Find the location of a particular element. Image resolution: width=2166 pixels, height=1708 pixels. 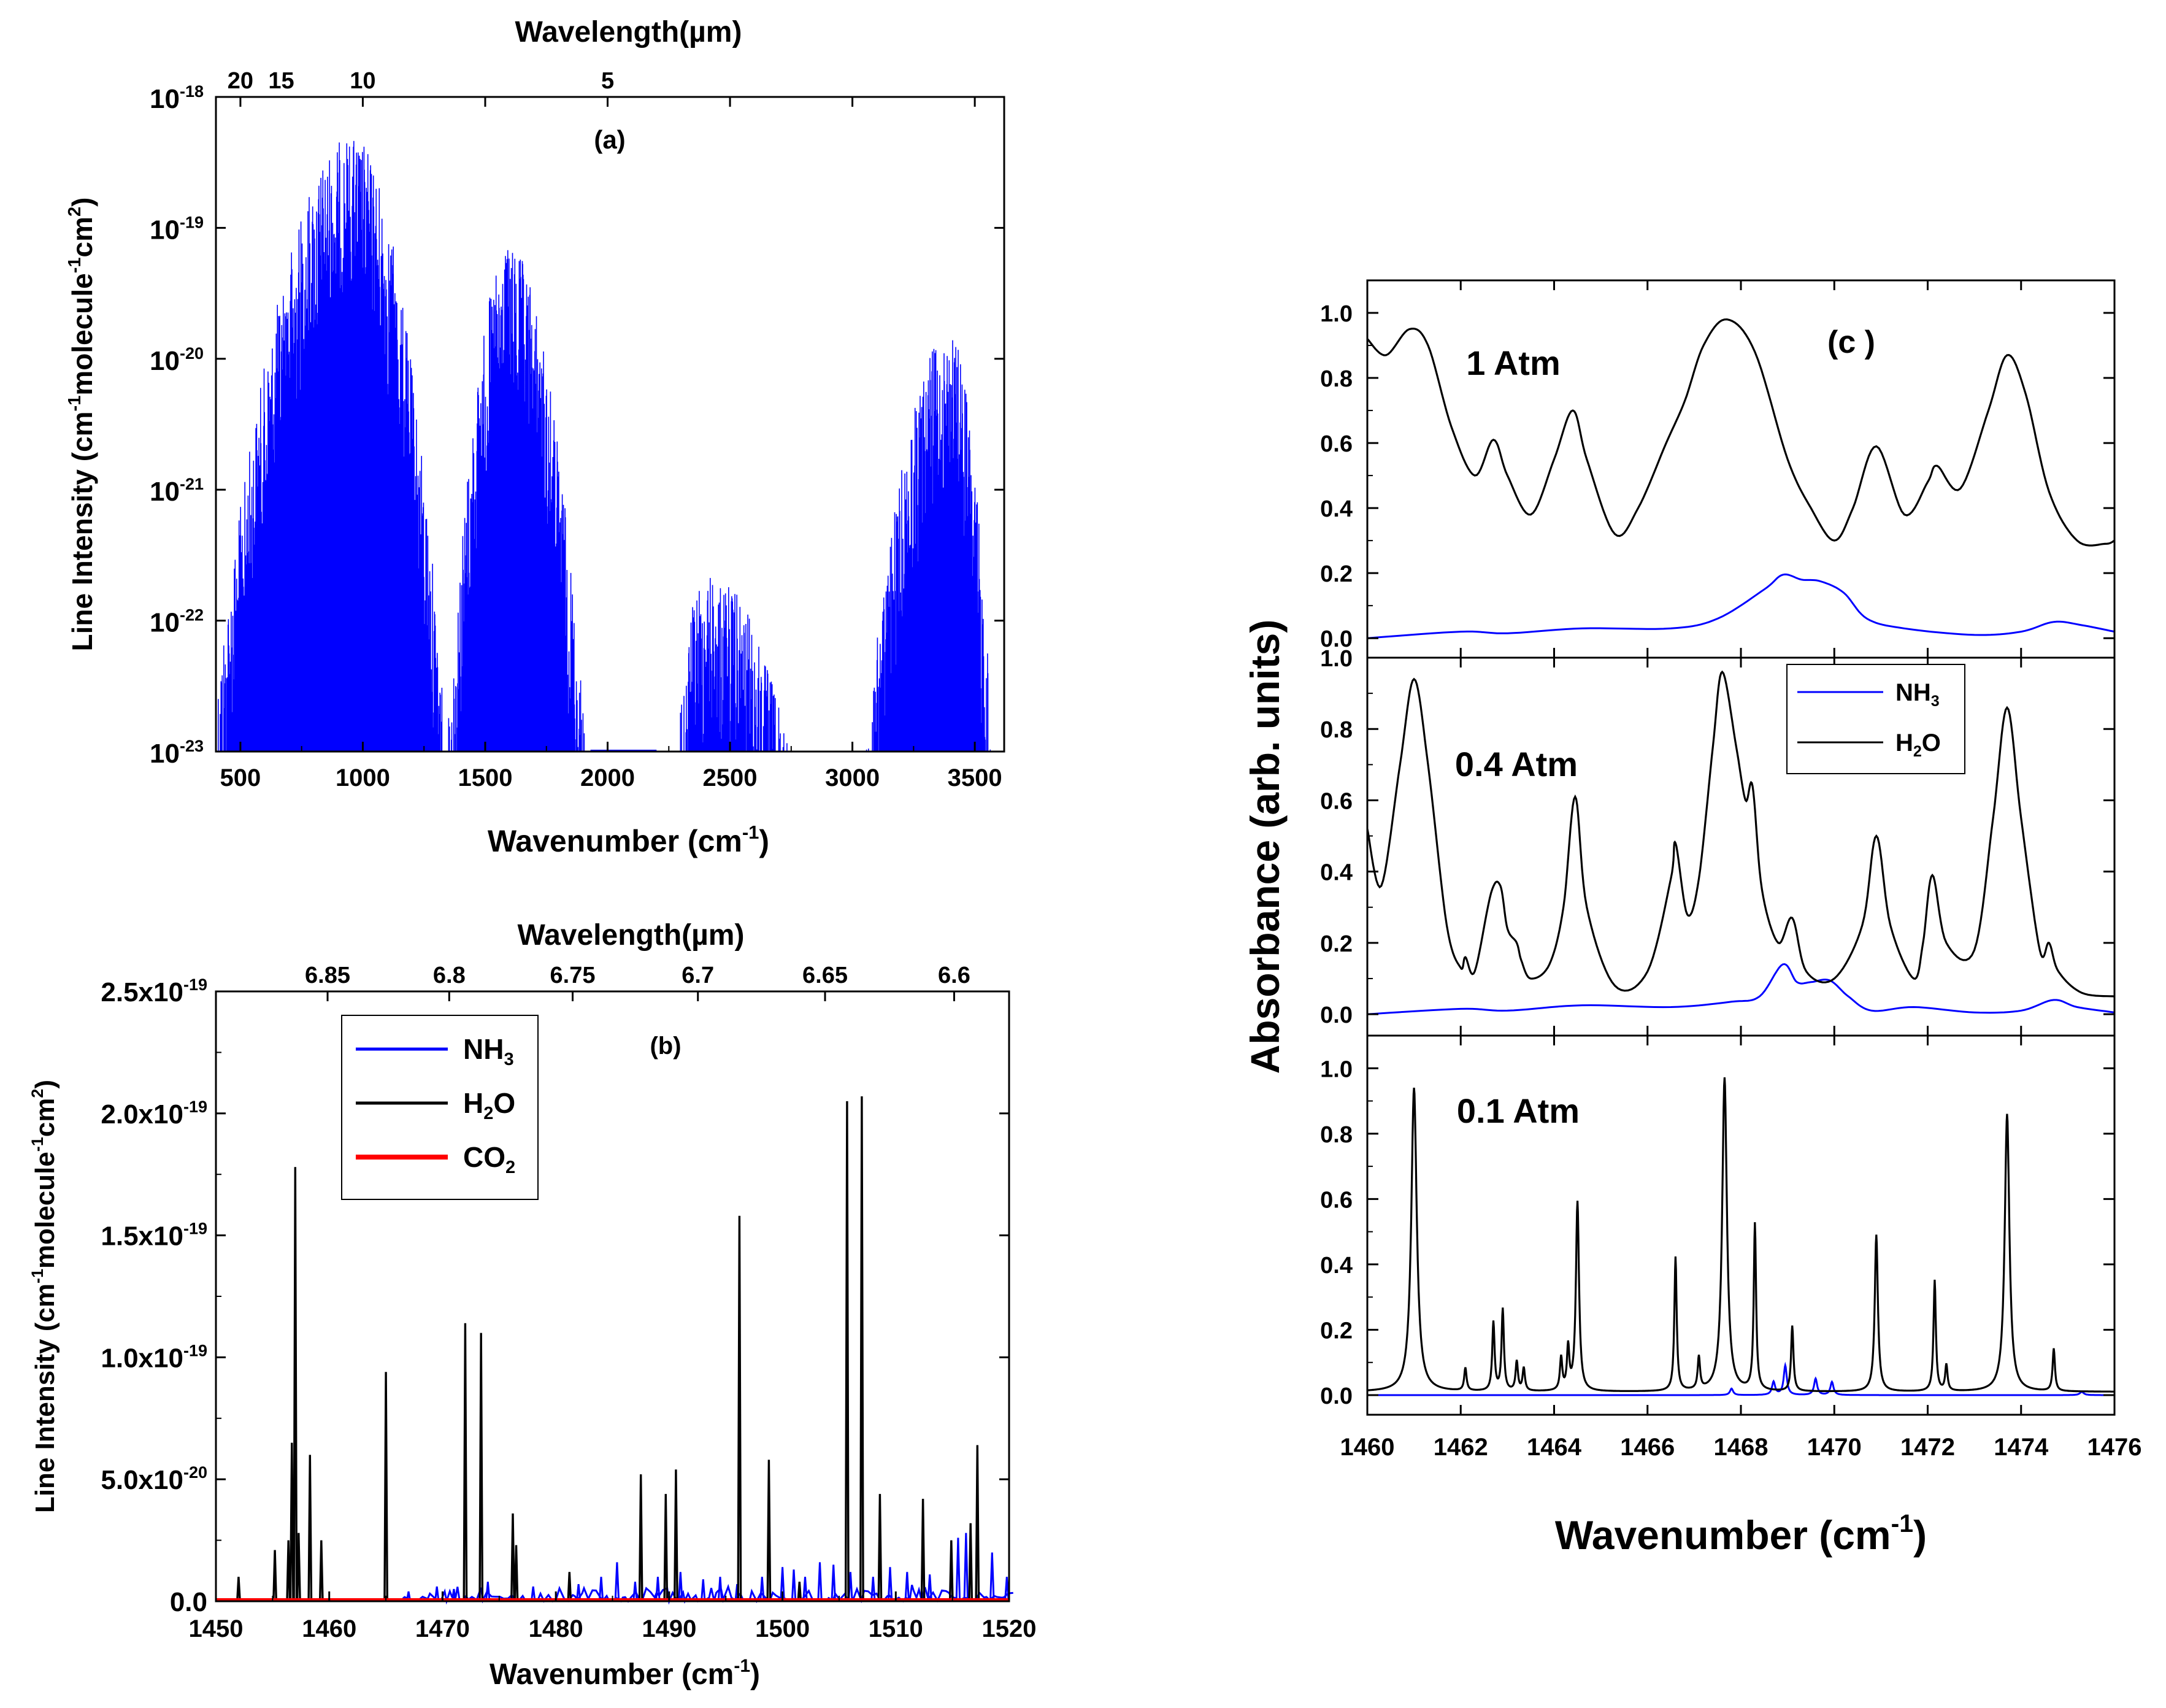

x-axis-b: 1450 1460 1470 1480 1490 1500 1510 1520 is located at coordinates (612, 1617).